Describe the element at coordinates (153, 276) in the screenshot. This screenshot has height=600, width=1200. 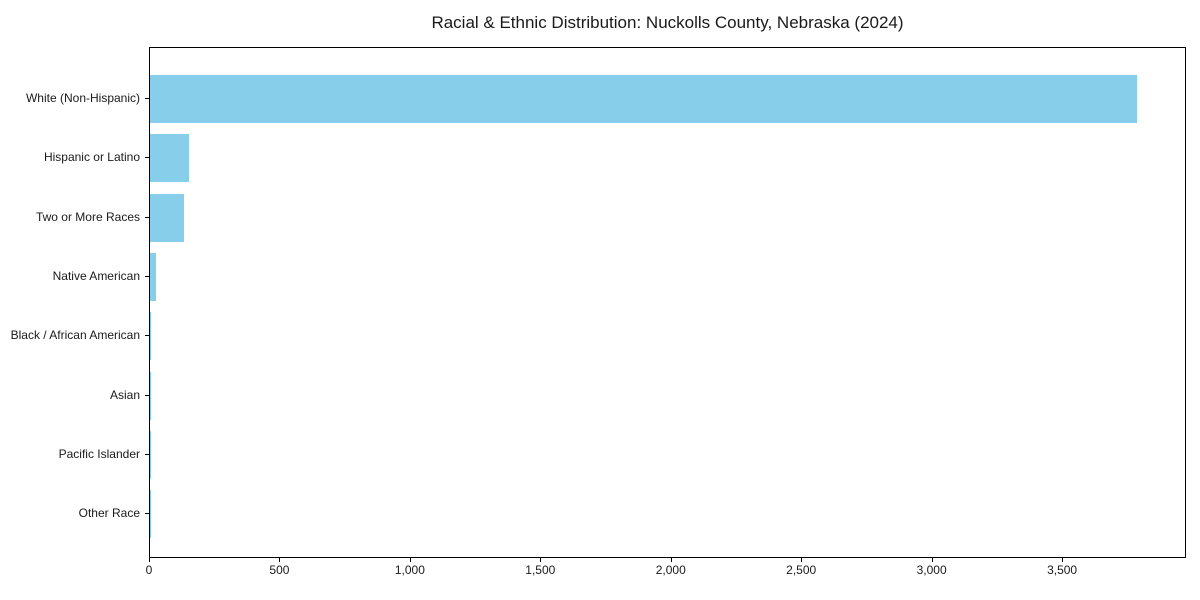
I see `bar-native-american` at that location.